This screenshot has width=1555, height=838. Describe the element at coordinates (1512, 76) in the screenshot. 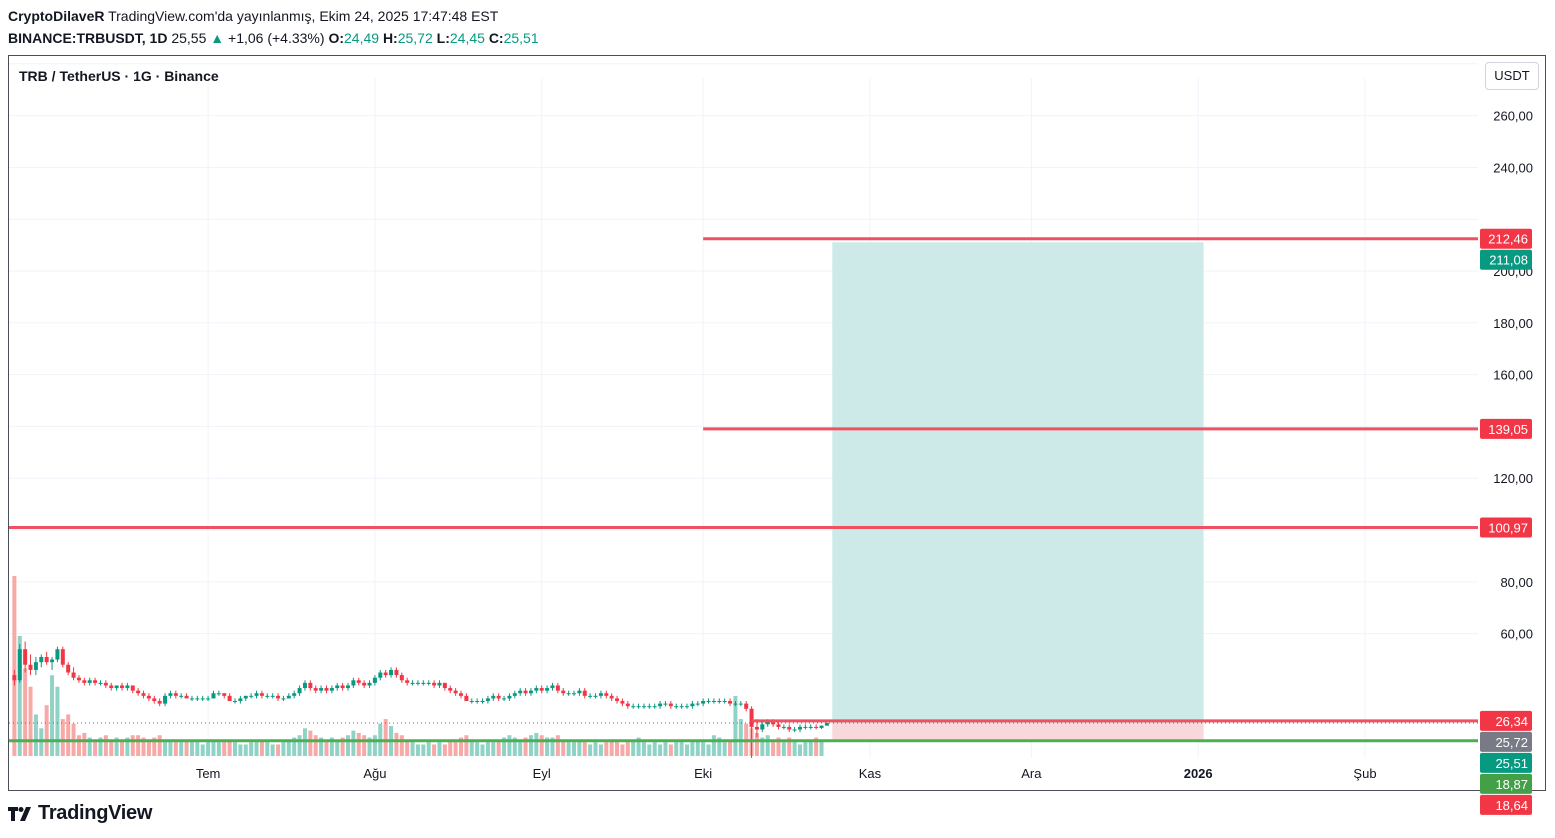

I see `currency-button: USDT` at that location.